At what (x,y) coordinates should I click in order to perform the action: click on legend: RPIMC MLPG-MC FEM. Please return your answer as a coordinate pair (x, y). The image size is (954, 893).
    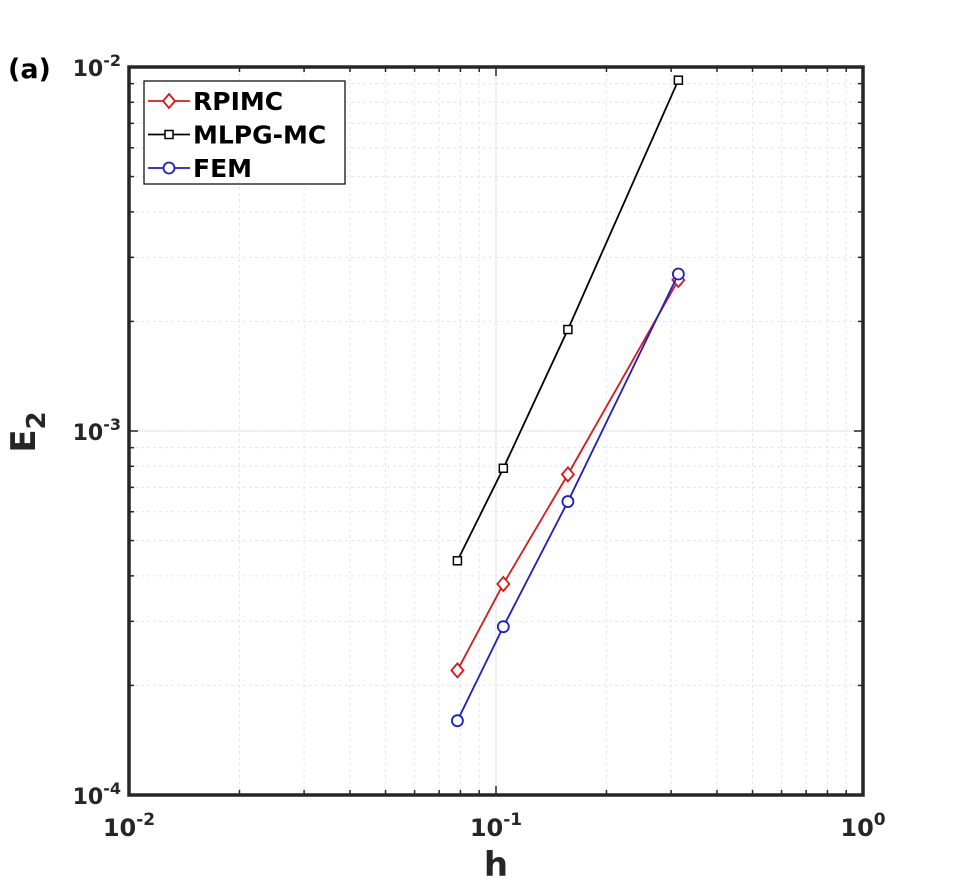
    Looking at the image, I should click on (244, 132).